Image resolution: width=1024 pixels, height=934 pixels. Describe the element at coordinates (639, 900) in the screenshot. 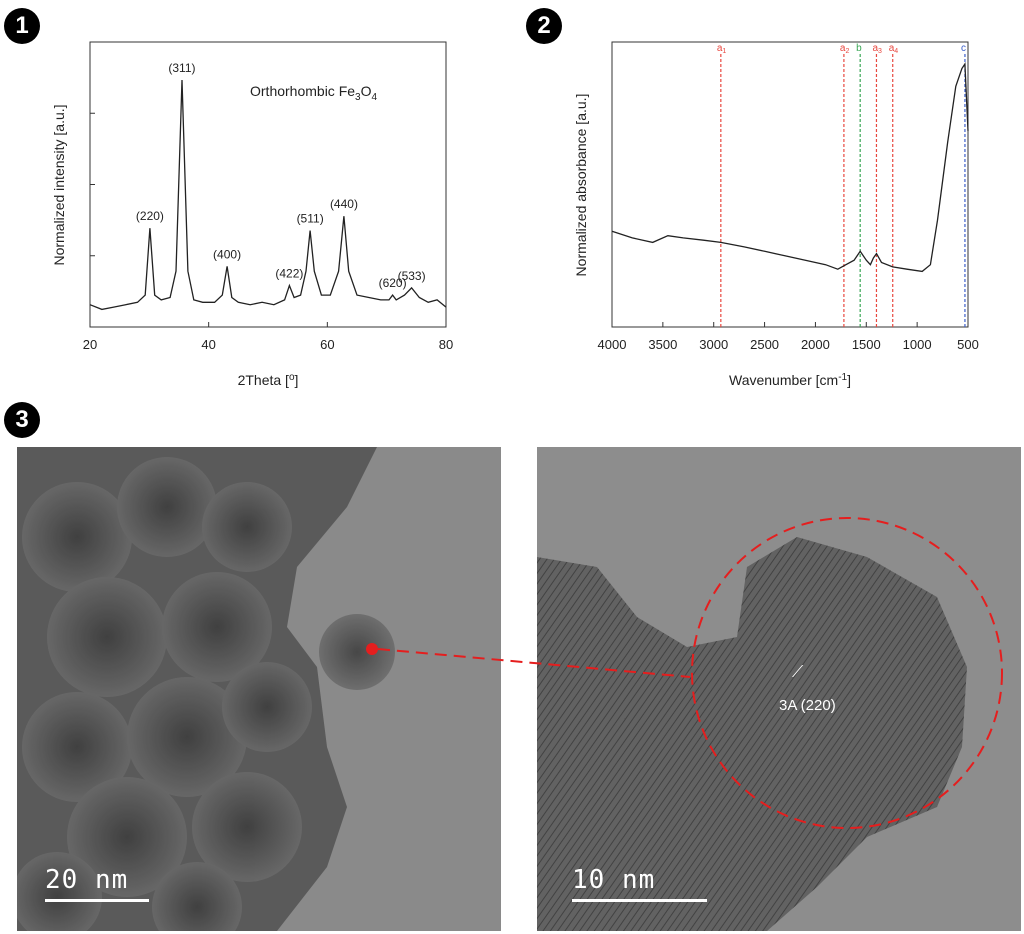

I see `tem-right-scalebar-line` at that location.